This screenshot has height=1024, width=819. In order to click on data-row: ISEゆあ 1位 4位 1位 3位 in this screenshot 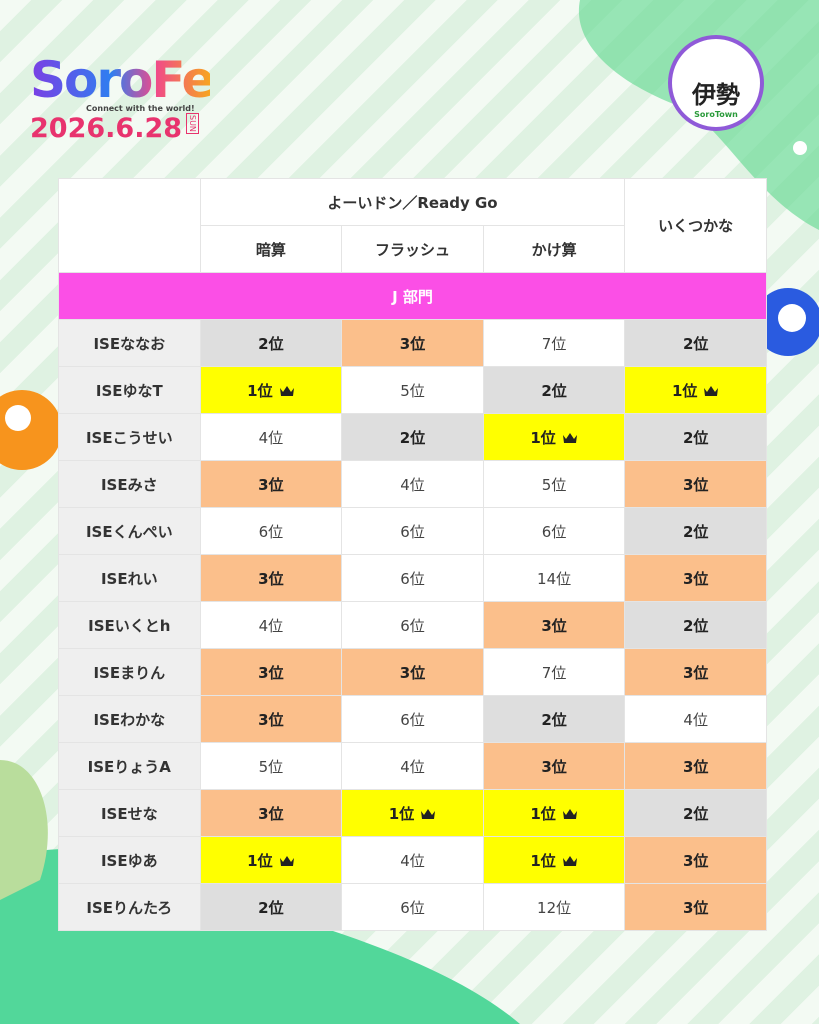, I will do `click(412, 860)`.